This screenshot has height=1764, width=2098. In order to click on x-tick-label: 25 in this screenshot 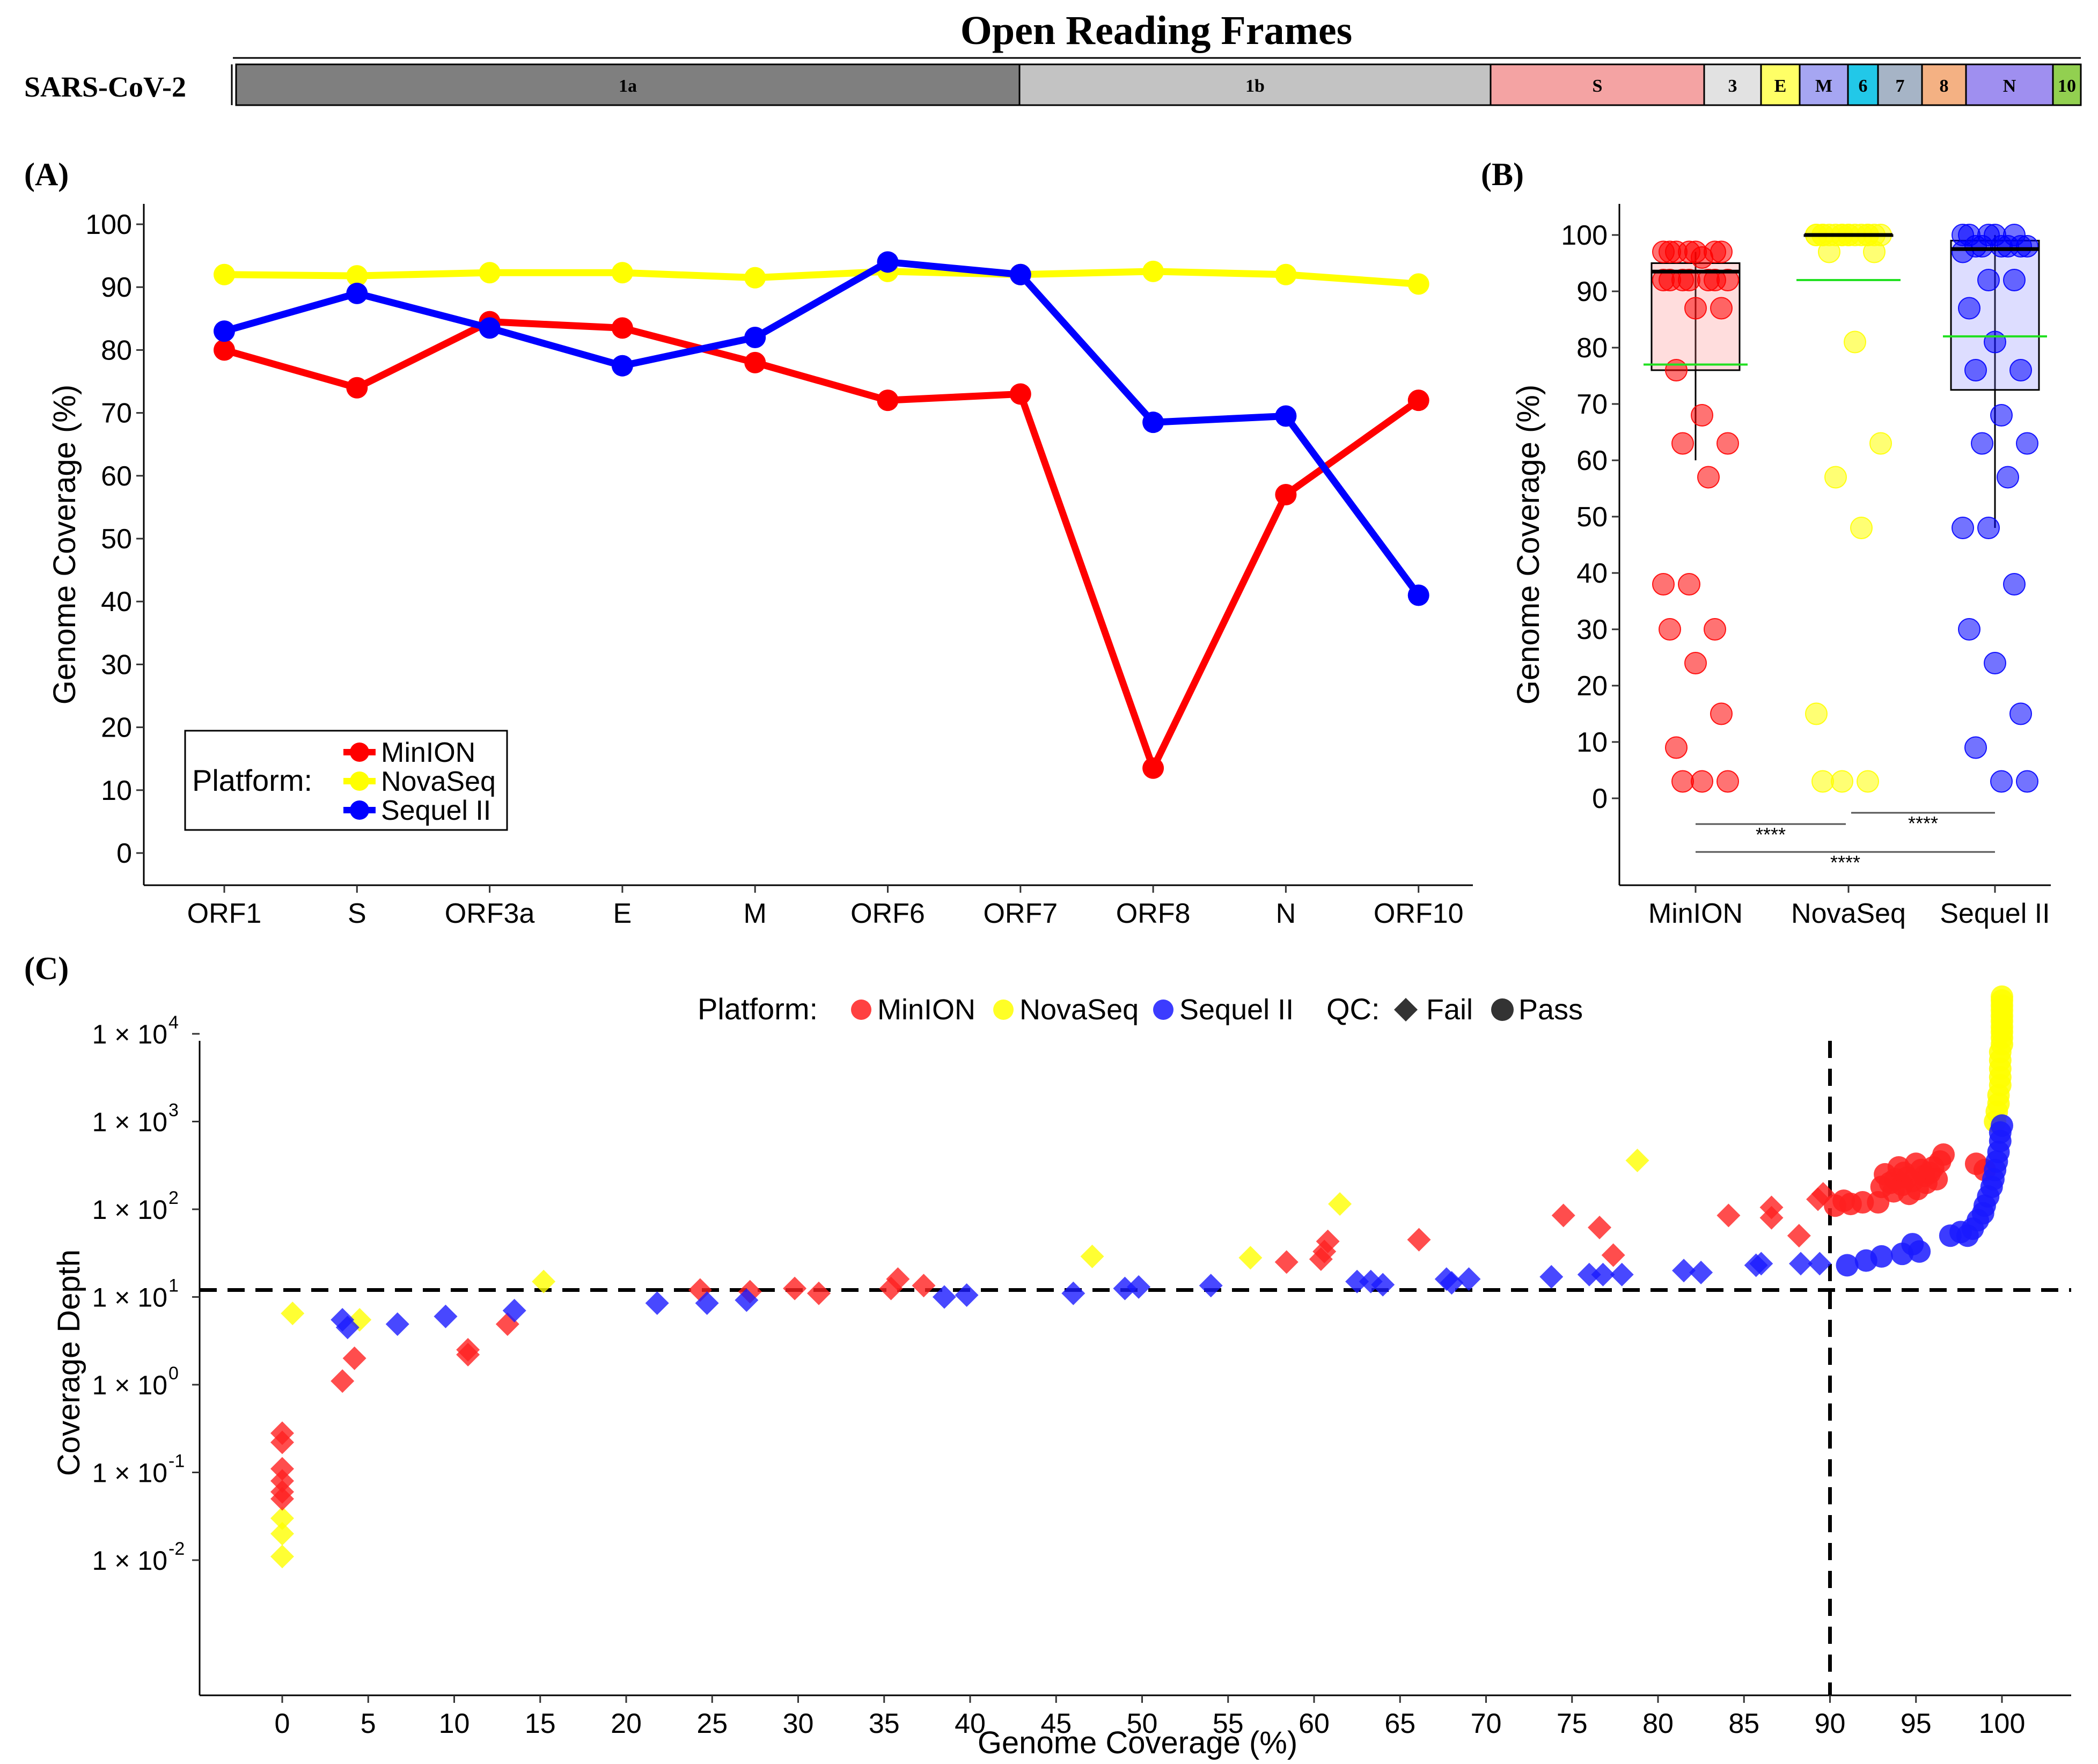, I will do `click(712, 1723)`.